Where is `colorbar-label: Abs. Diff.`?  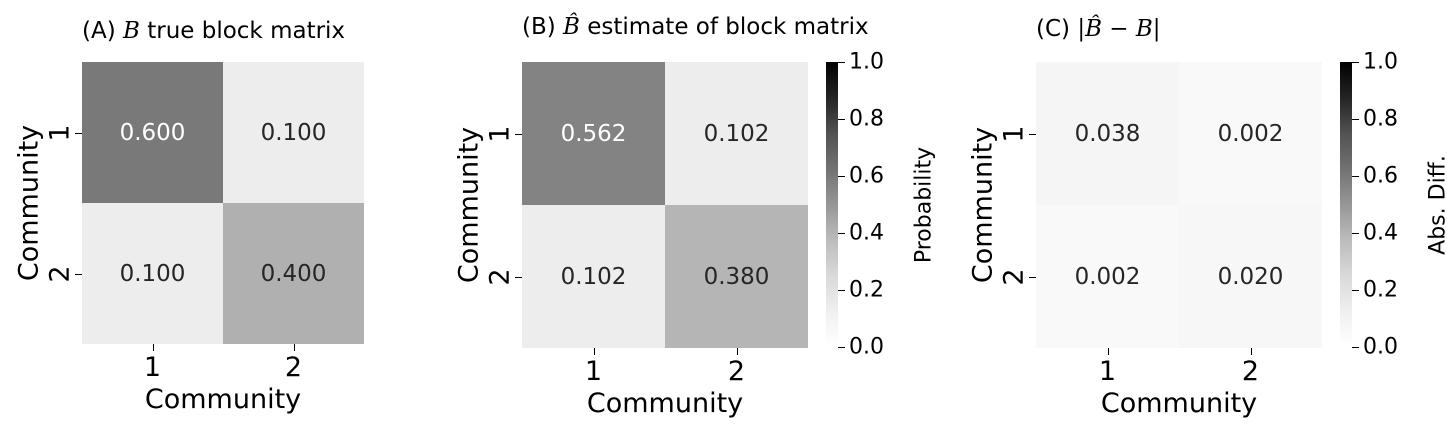 colorbar-label: Abs. Diff. is located at coordinates (1436, 204).